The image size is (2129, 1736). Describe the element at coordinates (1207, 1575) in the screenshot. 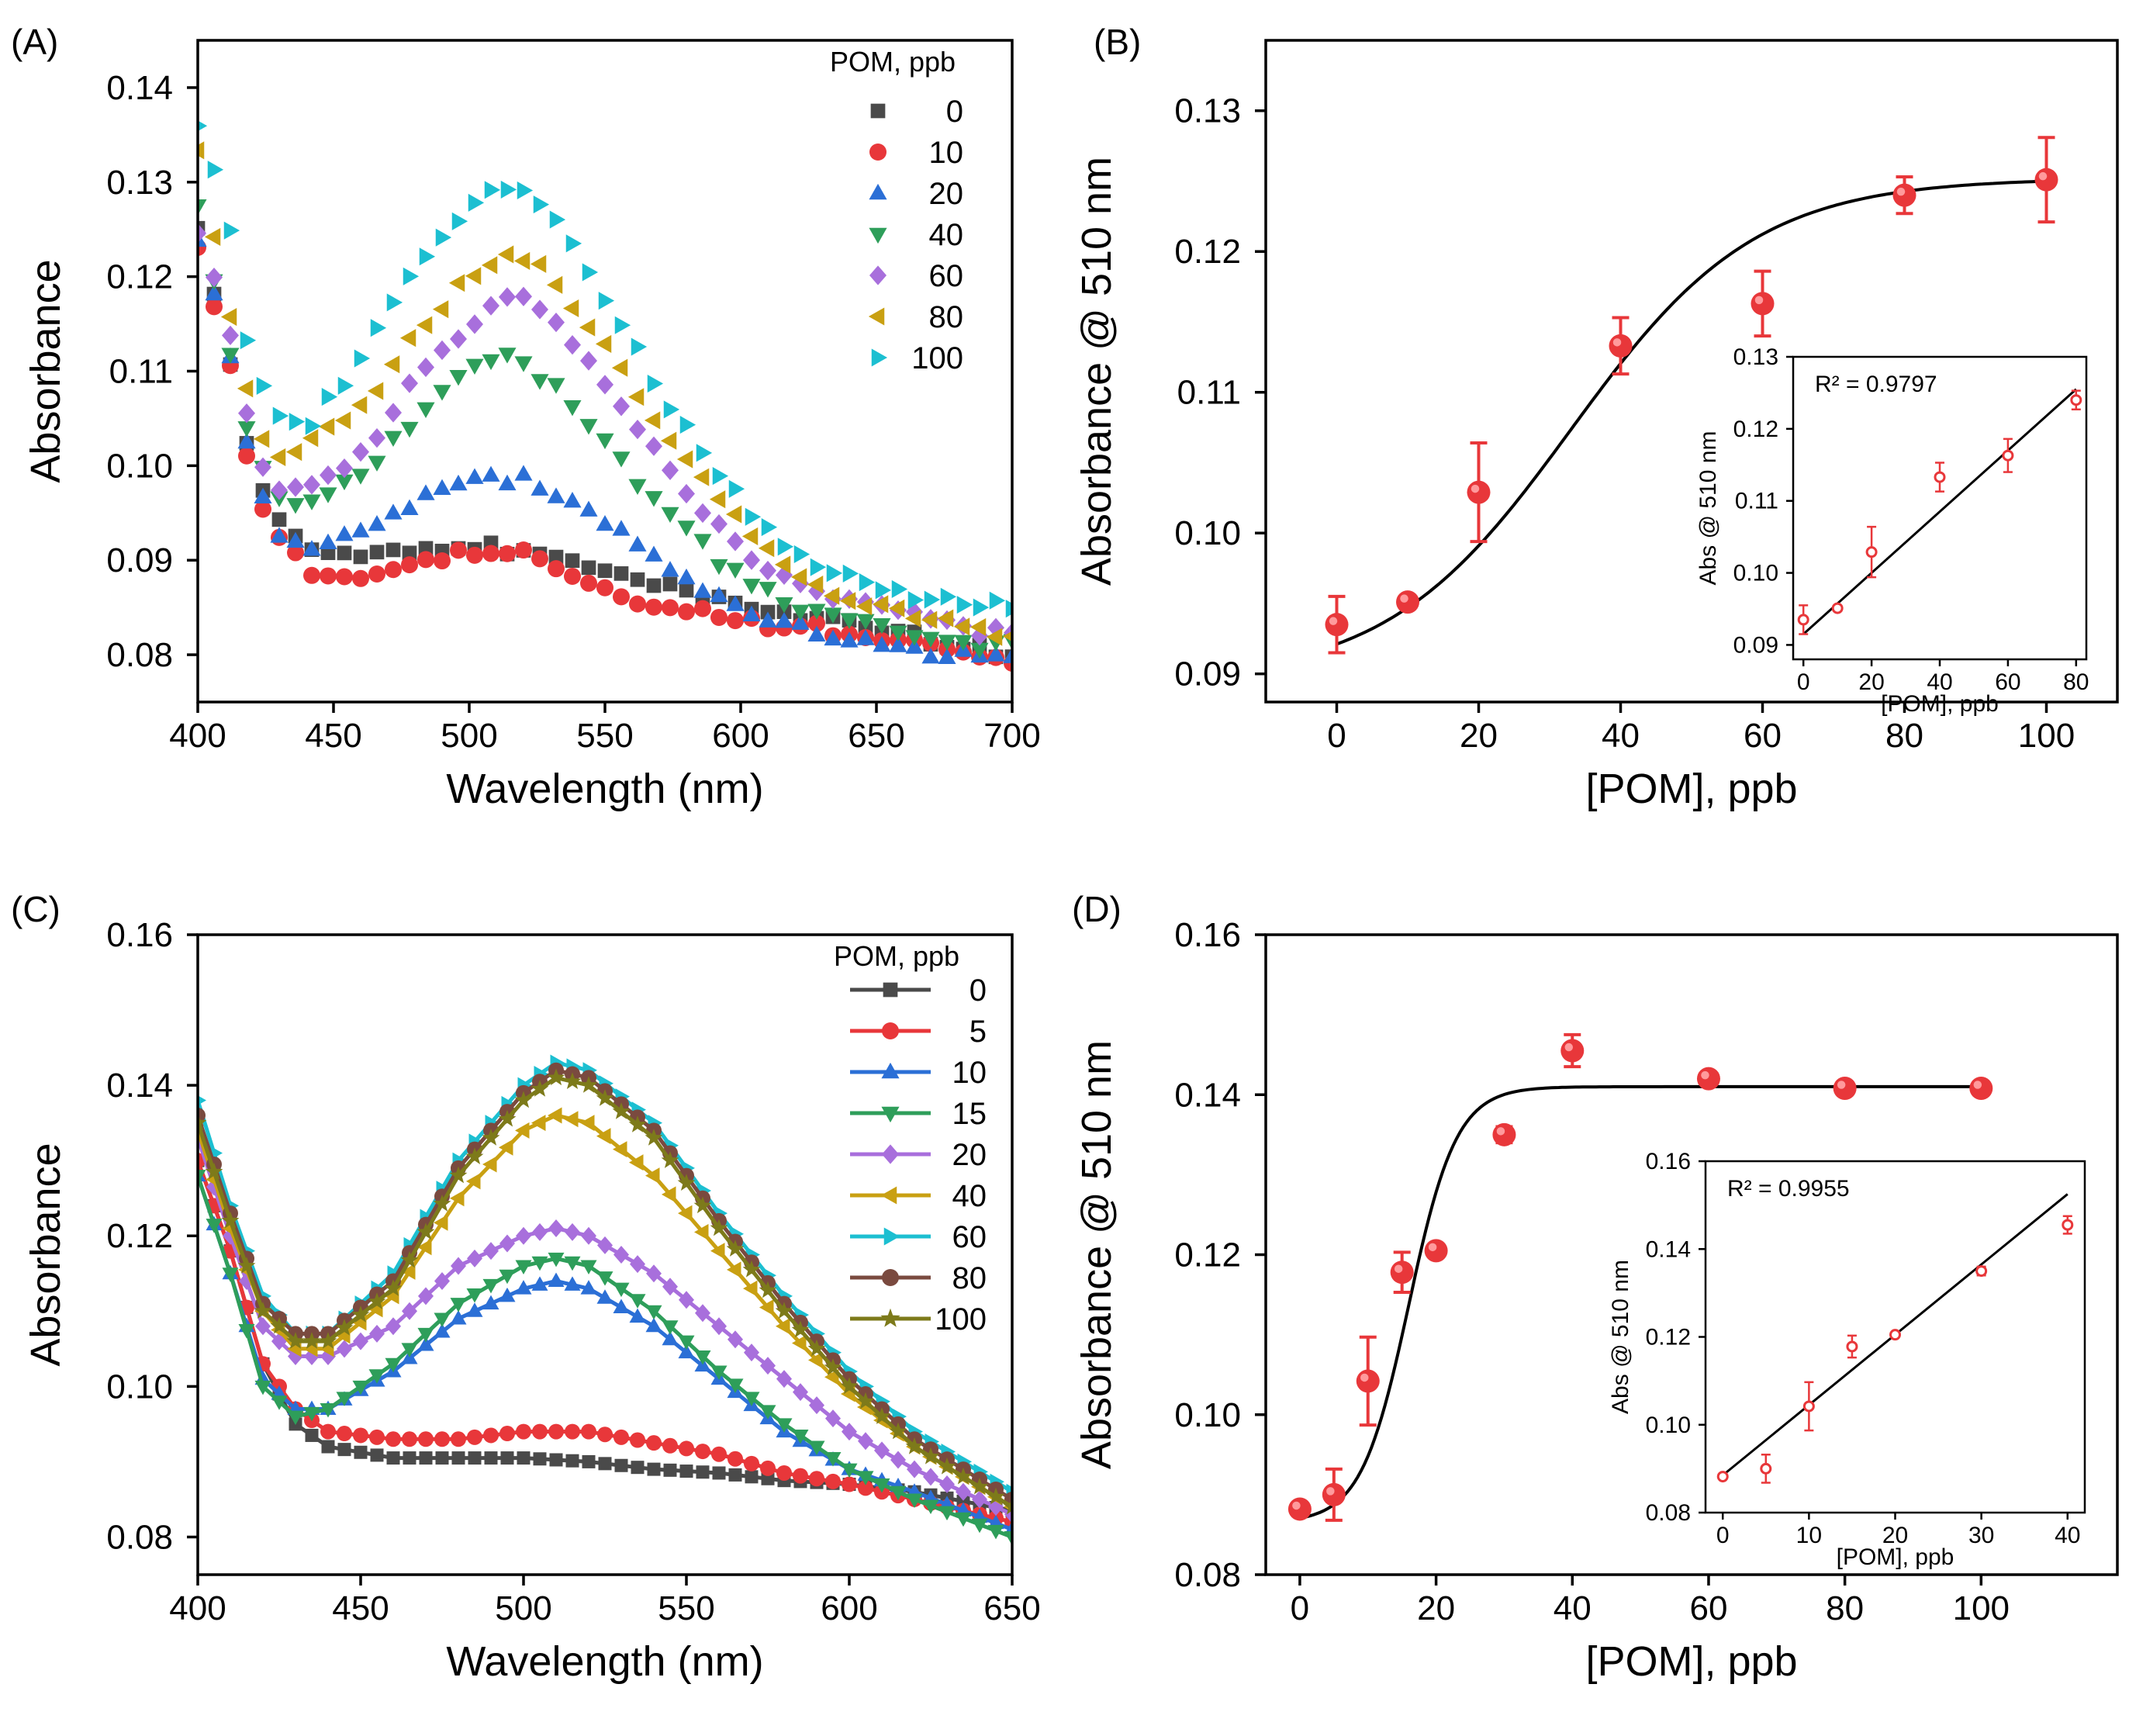

I see `y-tick-label: 0.08` at that location.